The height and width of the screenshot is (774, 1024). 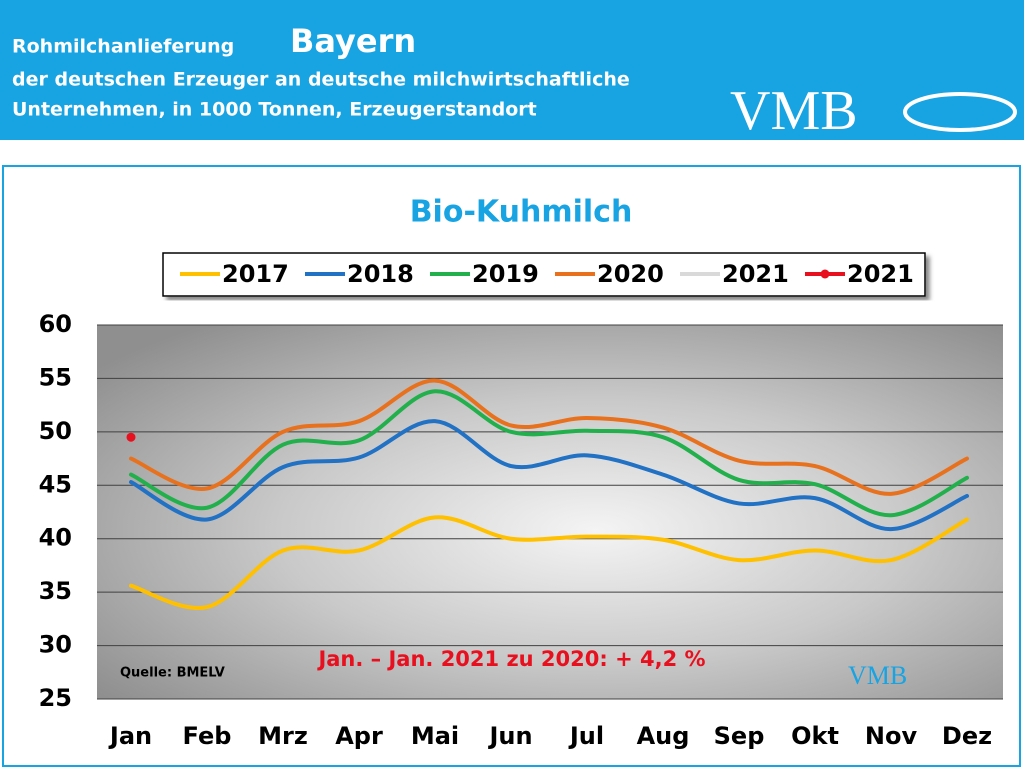 What do you see at coordinates (55, 645) in the screenshot?
I see `y-tick-label: 30` at bounding box center [55, 645].